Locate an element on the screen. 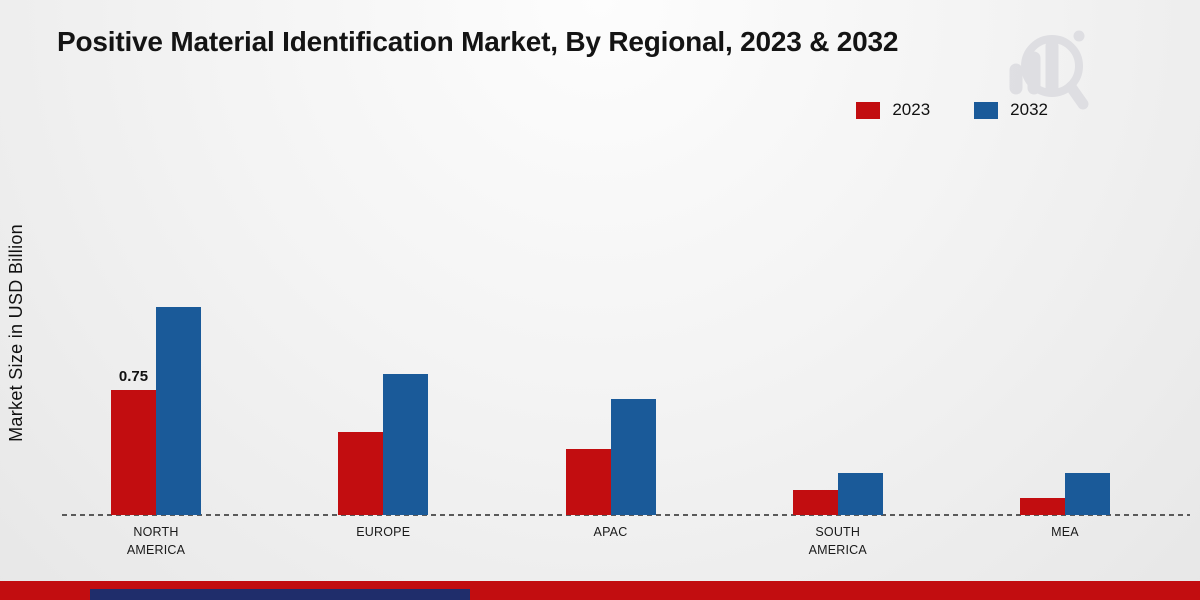 The width and height of the screenshot is (1200, 600). x-tick-mea: MEA is located at coordinates (1065, 532).